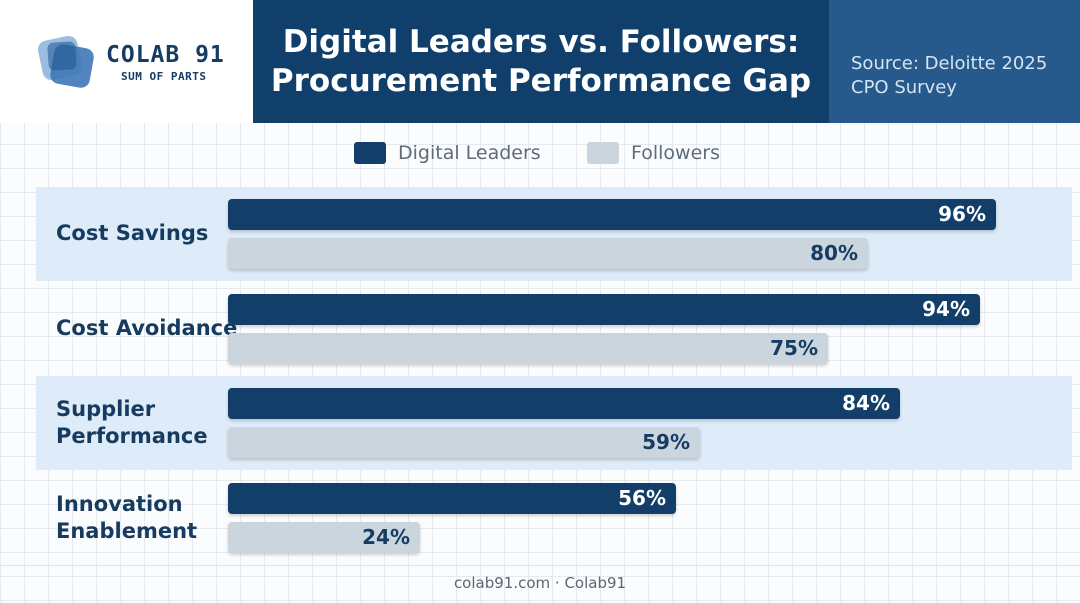 This screenshot has width=1080, height=603. What do you see at coordinates (946, 308) in the screenshot?
I see `data-label: 94%` at bounding box center [946, 308].